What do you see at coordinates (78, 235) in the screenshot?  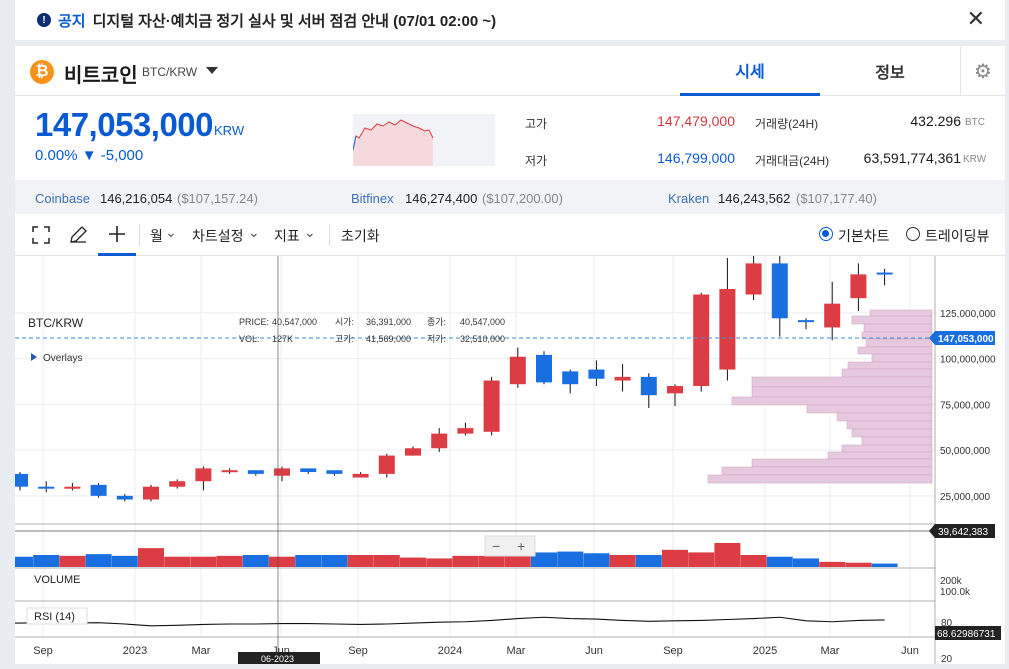 I see `pencil-icon` at bounding box center [78, 235].